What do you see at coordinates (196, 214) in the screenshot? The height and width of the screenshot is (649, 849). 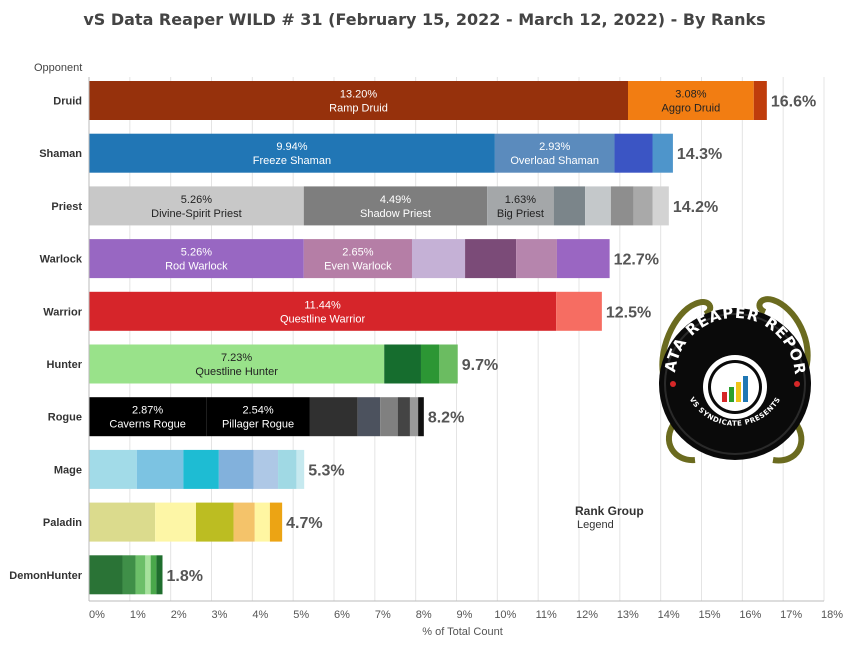 I see `segment-deck-label: Divine-Spirit Priest` at bounding box center [196, 214].